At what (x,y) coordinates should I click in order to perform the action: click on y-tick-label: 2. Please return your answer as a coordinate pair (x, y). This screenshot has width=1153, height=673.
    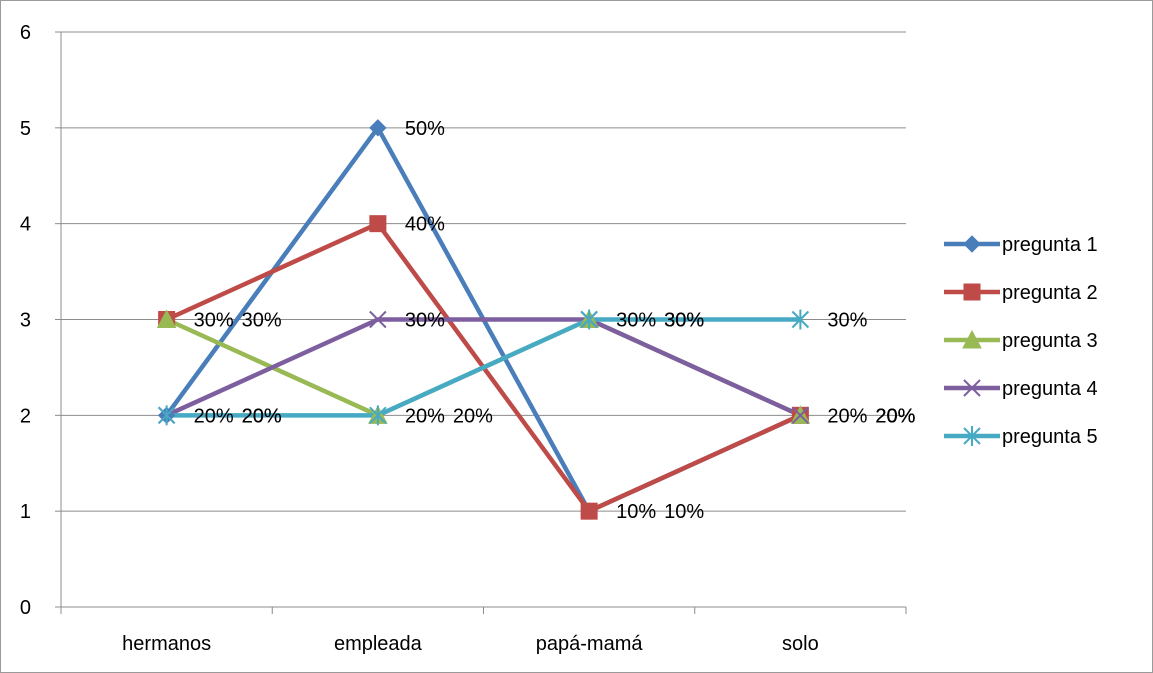
    Looking at the image, I should click on (25, 416).